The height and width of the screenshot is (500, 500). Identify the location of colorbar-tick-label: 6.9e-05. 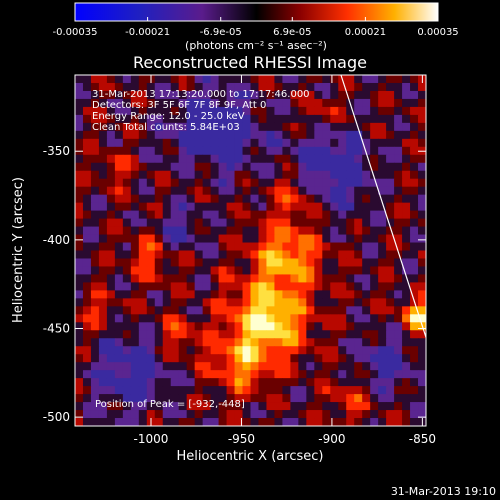
(292, 32).